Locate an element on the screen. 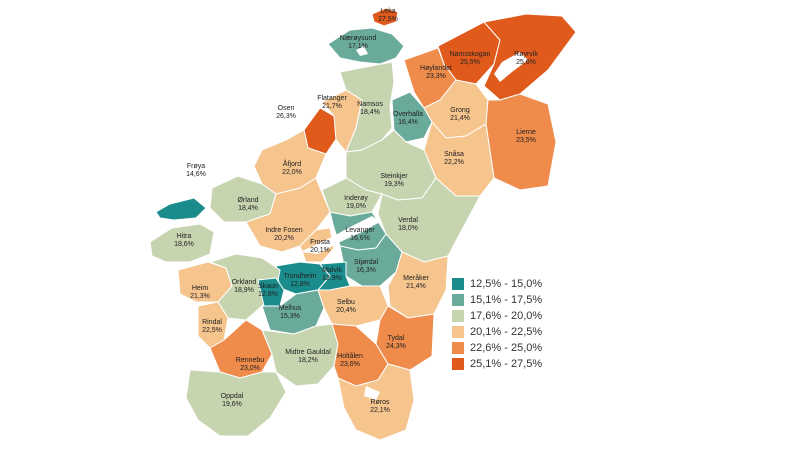 The image size is (800, 450). municipality-name: Skaun is located at coordinates (268, 286).